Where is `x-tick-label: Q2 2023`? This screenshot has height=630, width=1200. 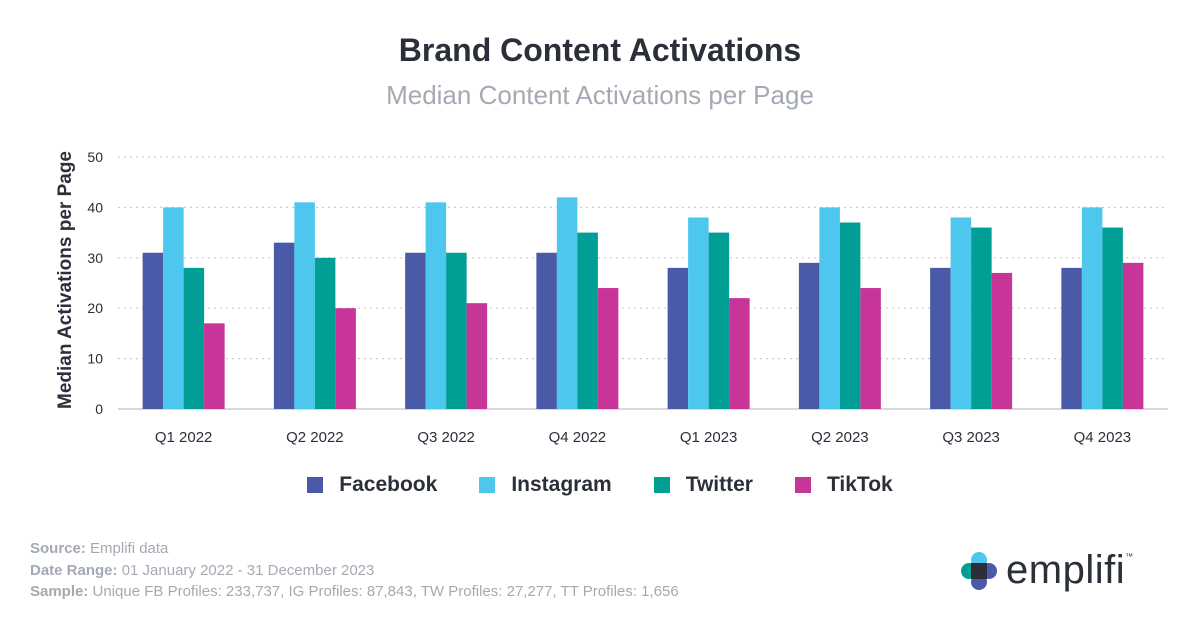 x-tick-label: Q2 2023 is located at coordinates (840, 437).